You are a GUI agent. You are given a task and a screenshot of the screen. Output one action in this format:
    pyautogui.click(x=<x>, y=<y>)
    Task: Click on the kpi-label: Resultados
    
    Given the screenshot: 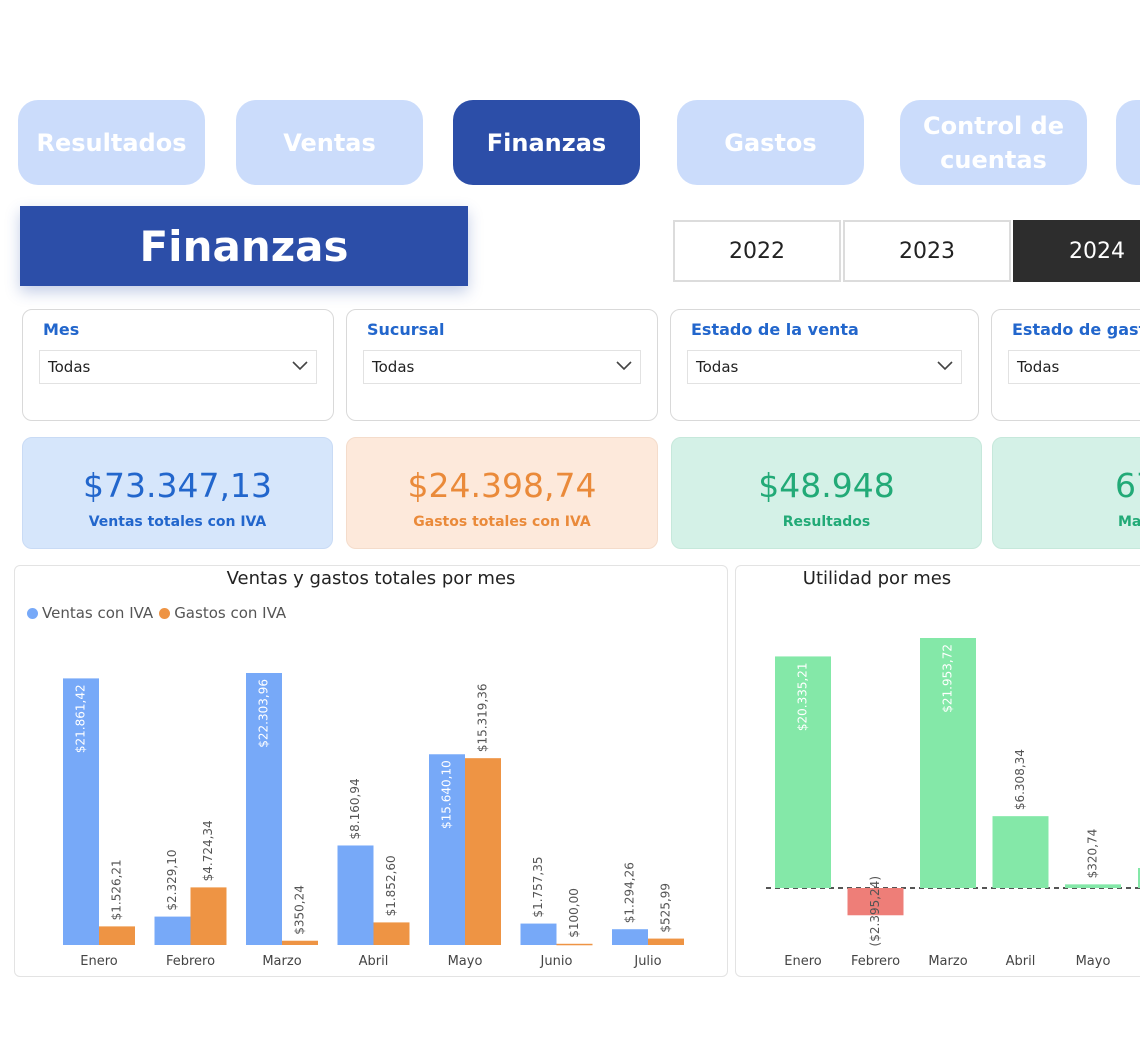 What is the action you would take?
    pyautogui.click(x=826, y=522)
    